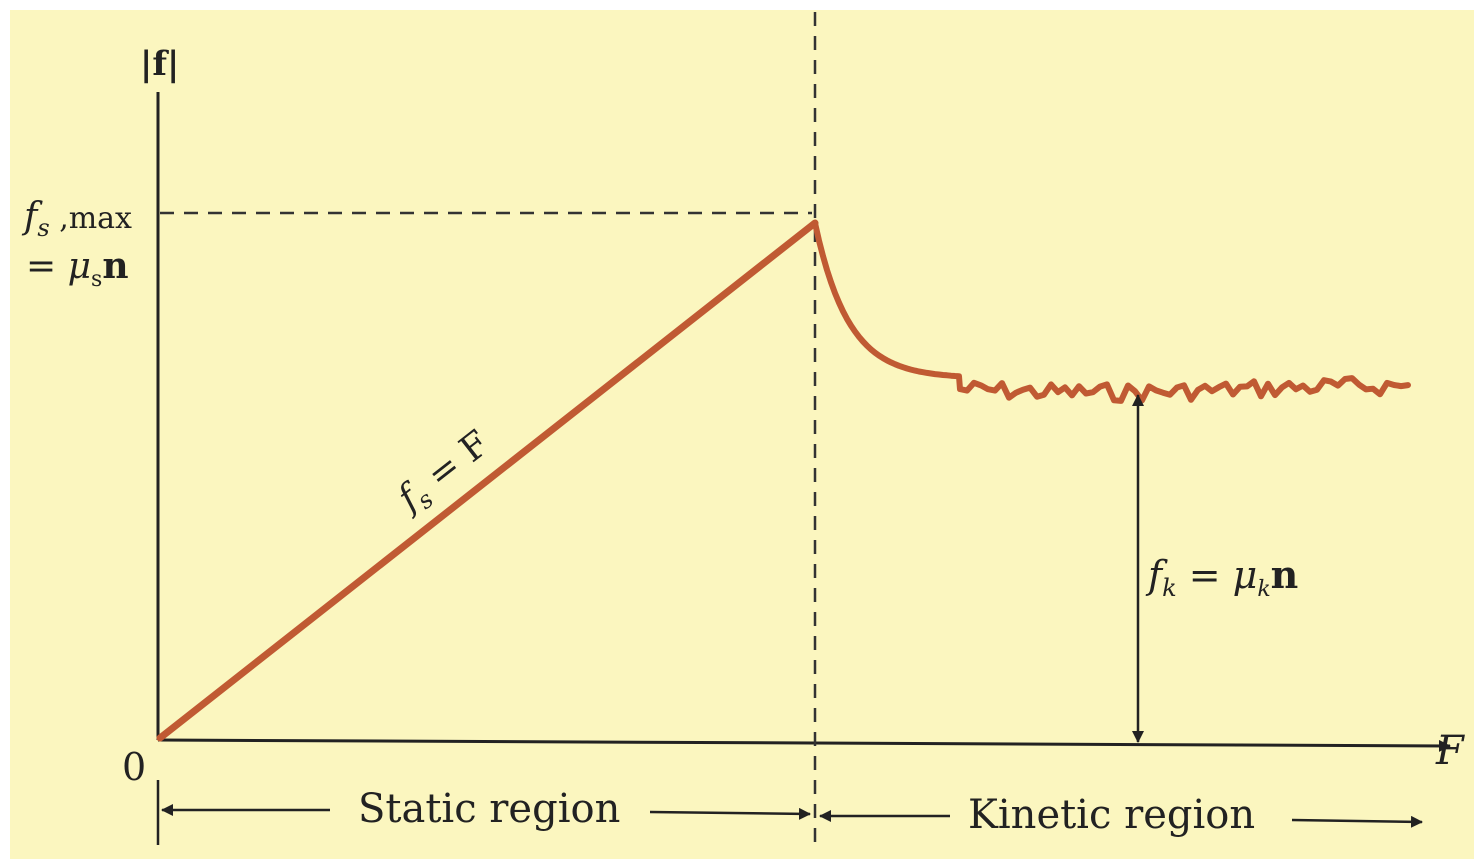  I want to click on kinetic-region-label: Kinetic region, so click(1111, 815).